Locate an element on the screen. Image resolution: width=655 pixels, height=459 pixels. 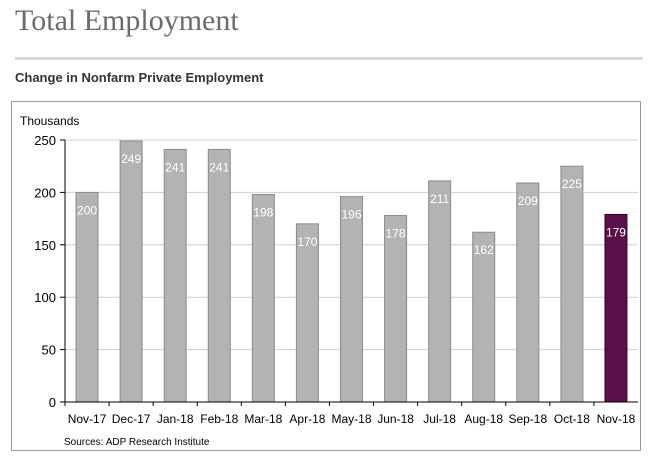
x-tick-label: Oct-18 is located at coordinates (572, 419).